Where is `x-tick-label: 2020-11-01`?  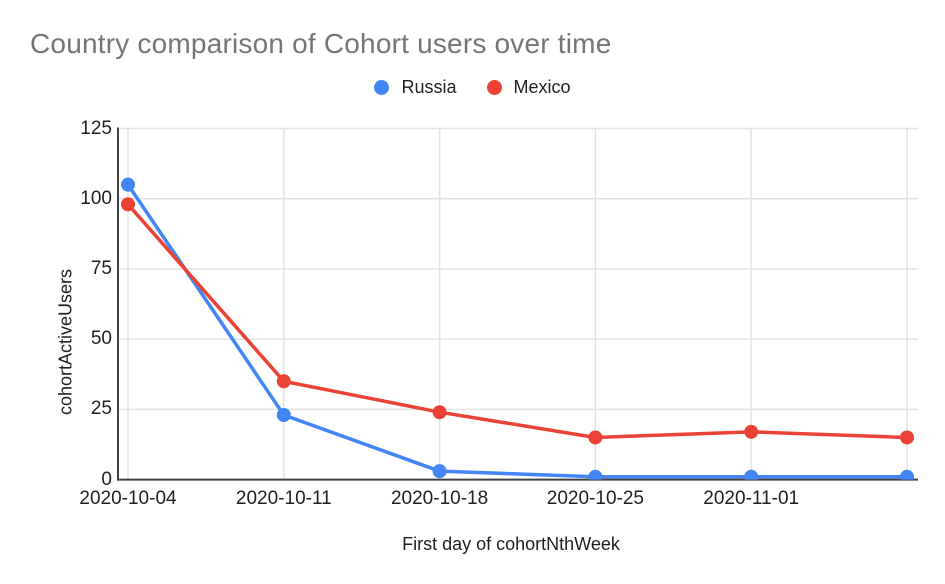 x-tick-label: 2020-11-01 is located at coordinates (751, 498).